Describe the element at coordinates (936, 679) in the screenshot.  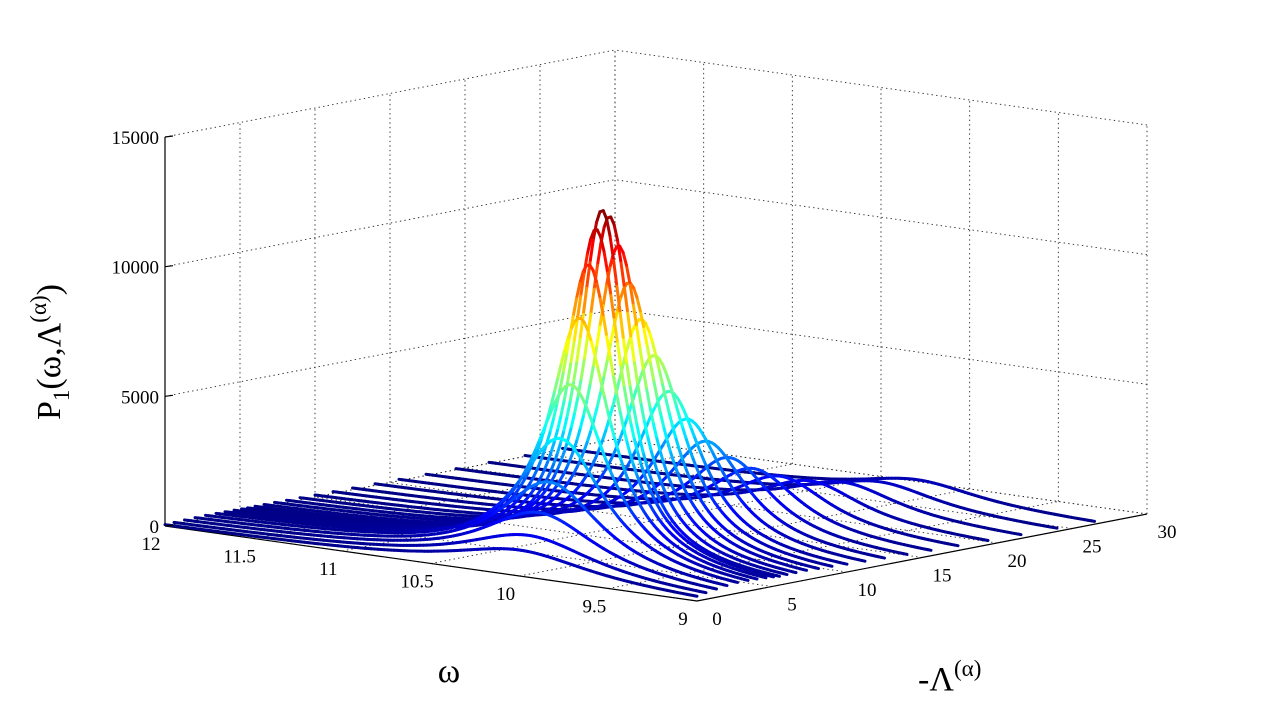
I see `y-axis-label-main: -Λ` at that location.